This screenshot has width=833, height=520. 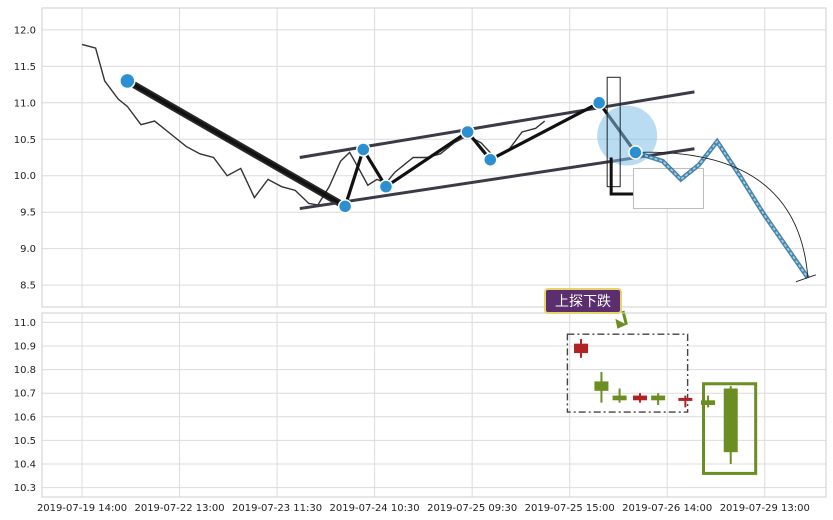 I want to click on pattern-dashed-box, so click(x=627, y=373).